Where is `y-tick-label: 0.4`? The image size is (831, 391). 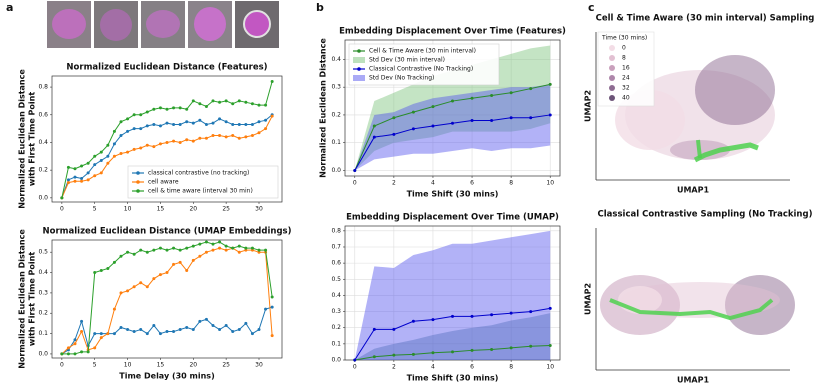 y-tick-label: 0.4 is located at coordinates (43, 272).